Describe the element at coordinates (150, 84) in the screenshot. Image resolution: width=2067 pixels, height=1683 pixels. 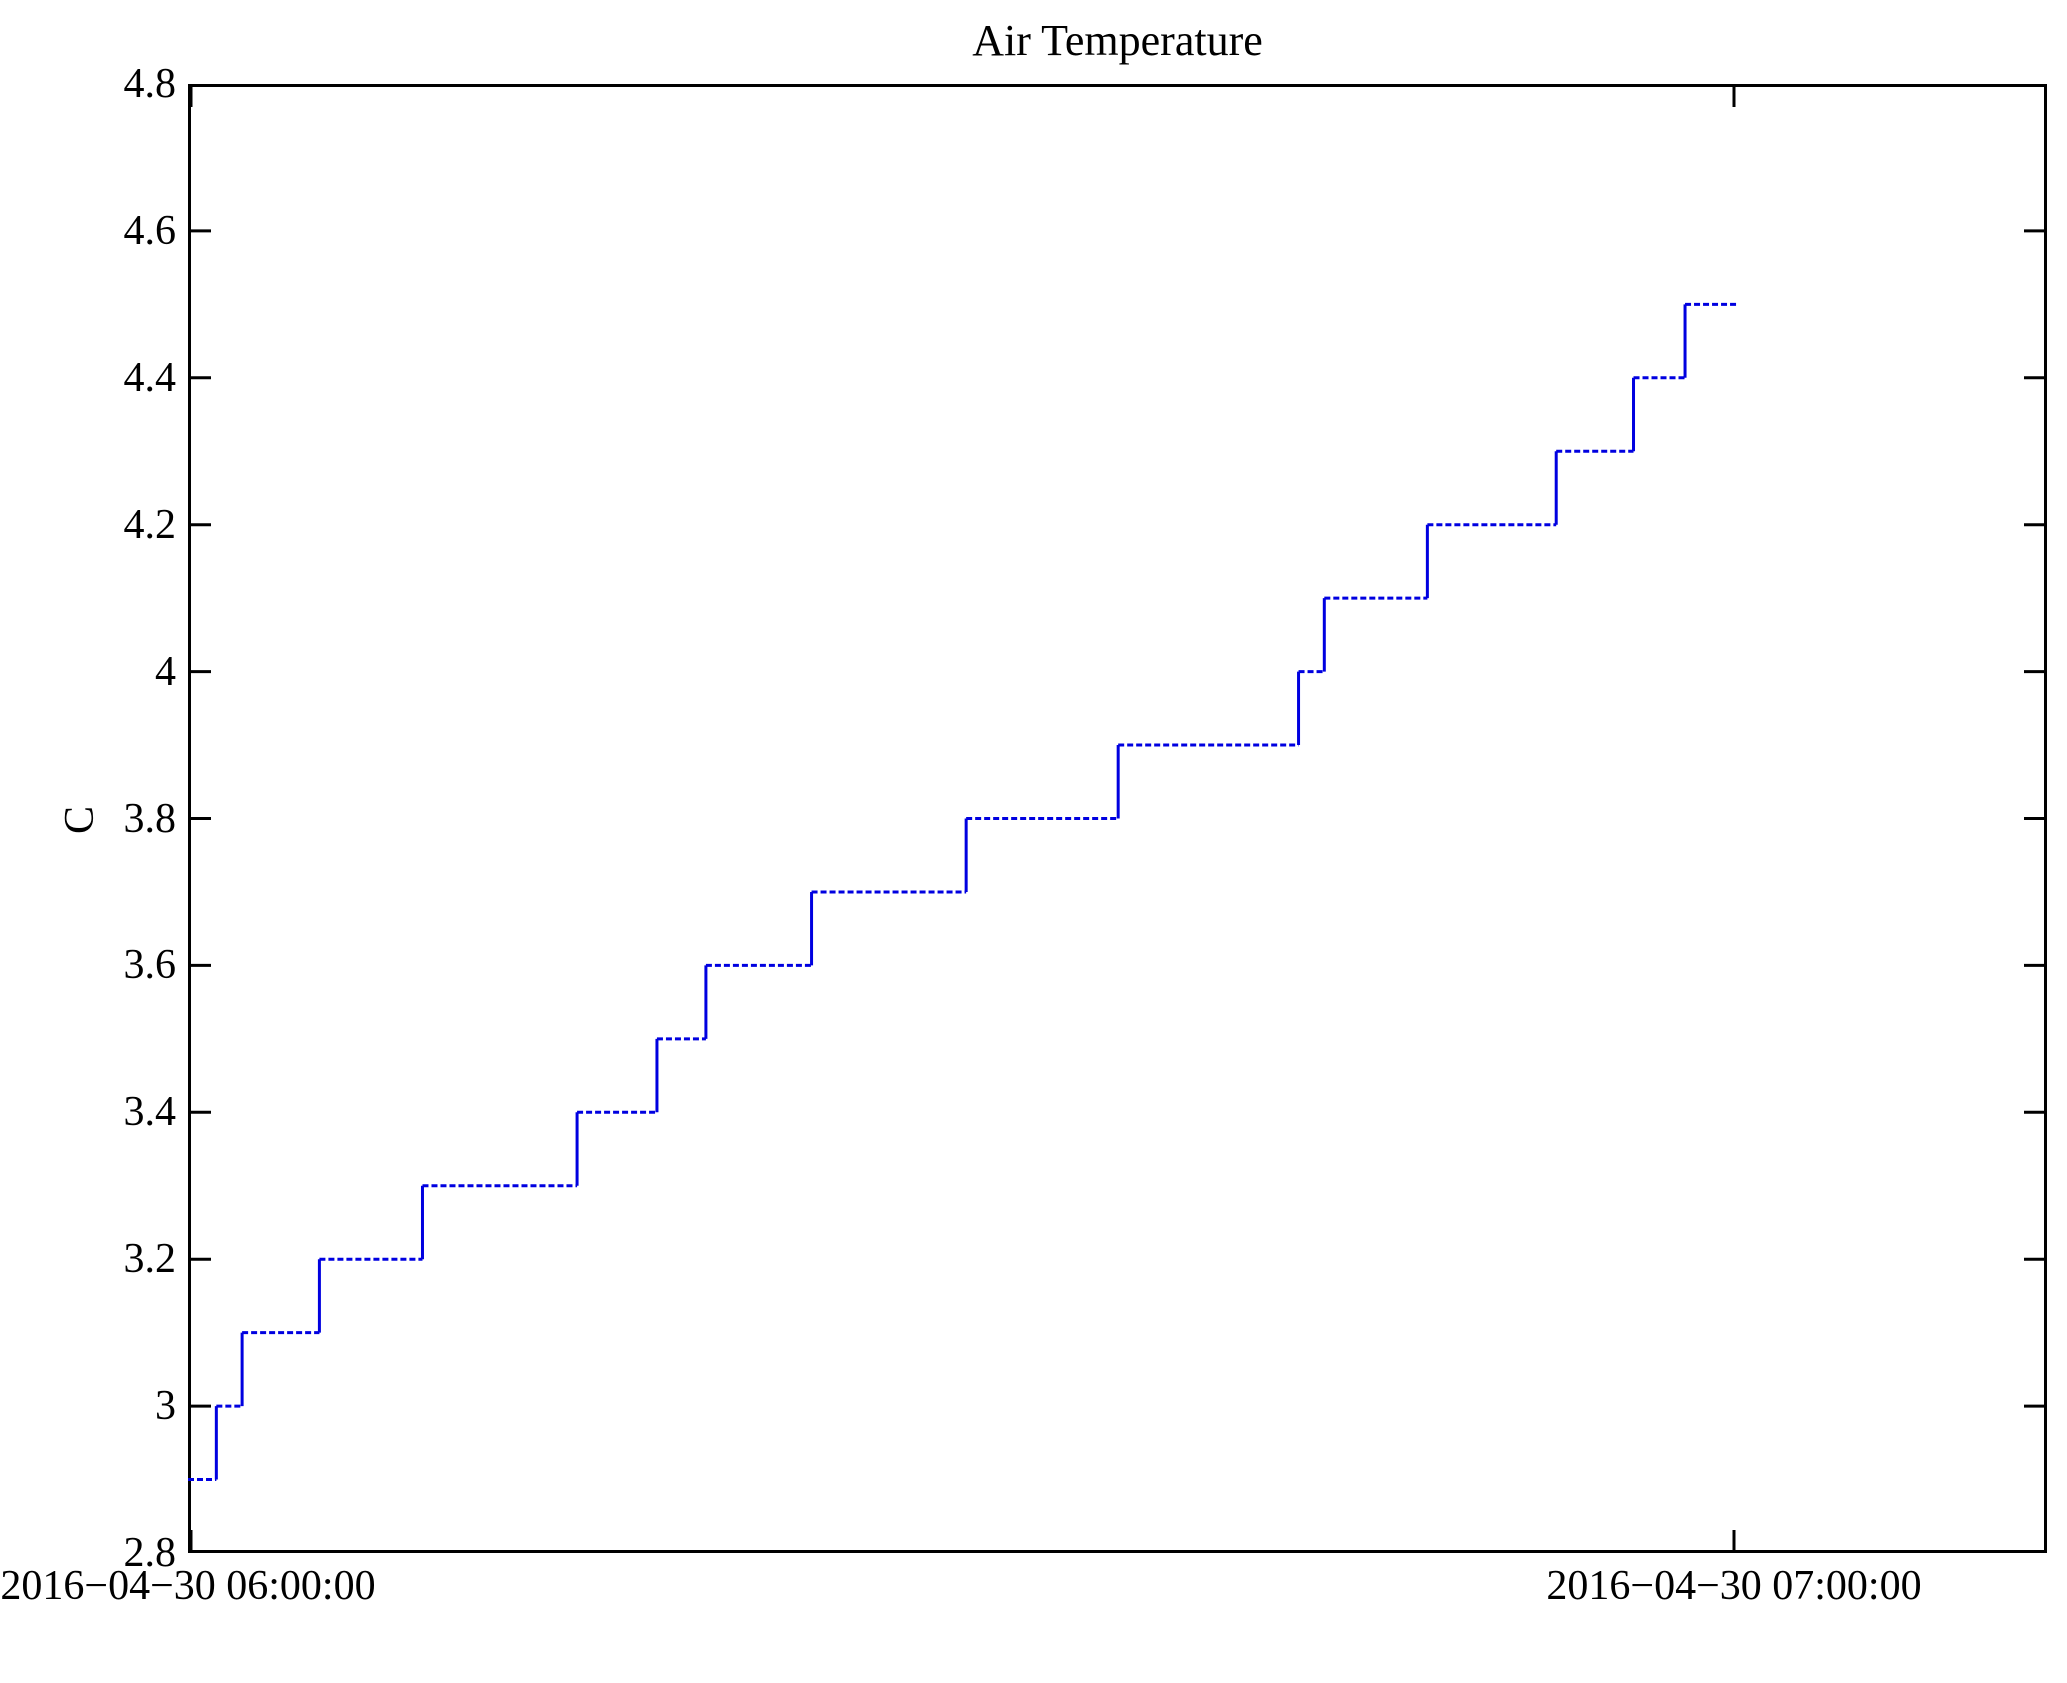
I see `y-tick-label: 4.8` at that location.